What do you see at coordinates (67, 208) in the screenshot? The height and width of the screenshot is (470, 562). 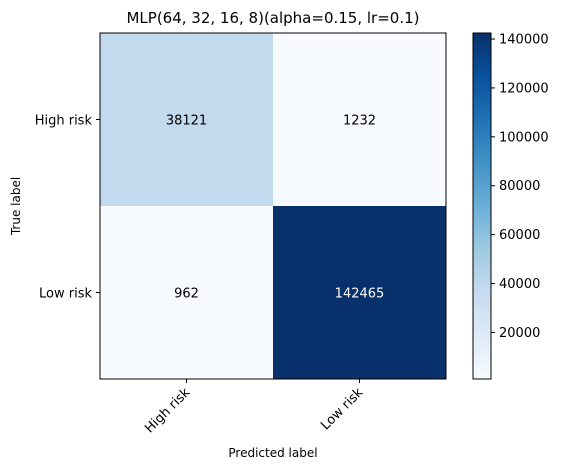 I see `y-axis-ticks: High risk Low risk` at bounding box center [67, 208].